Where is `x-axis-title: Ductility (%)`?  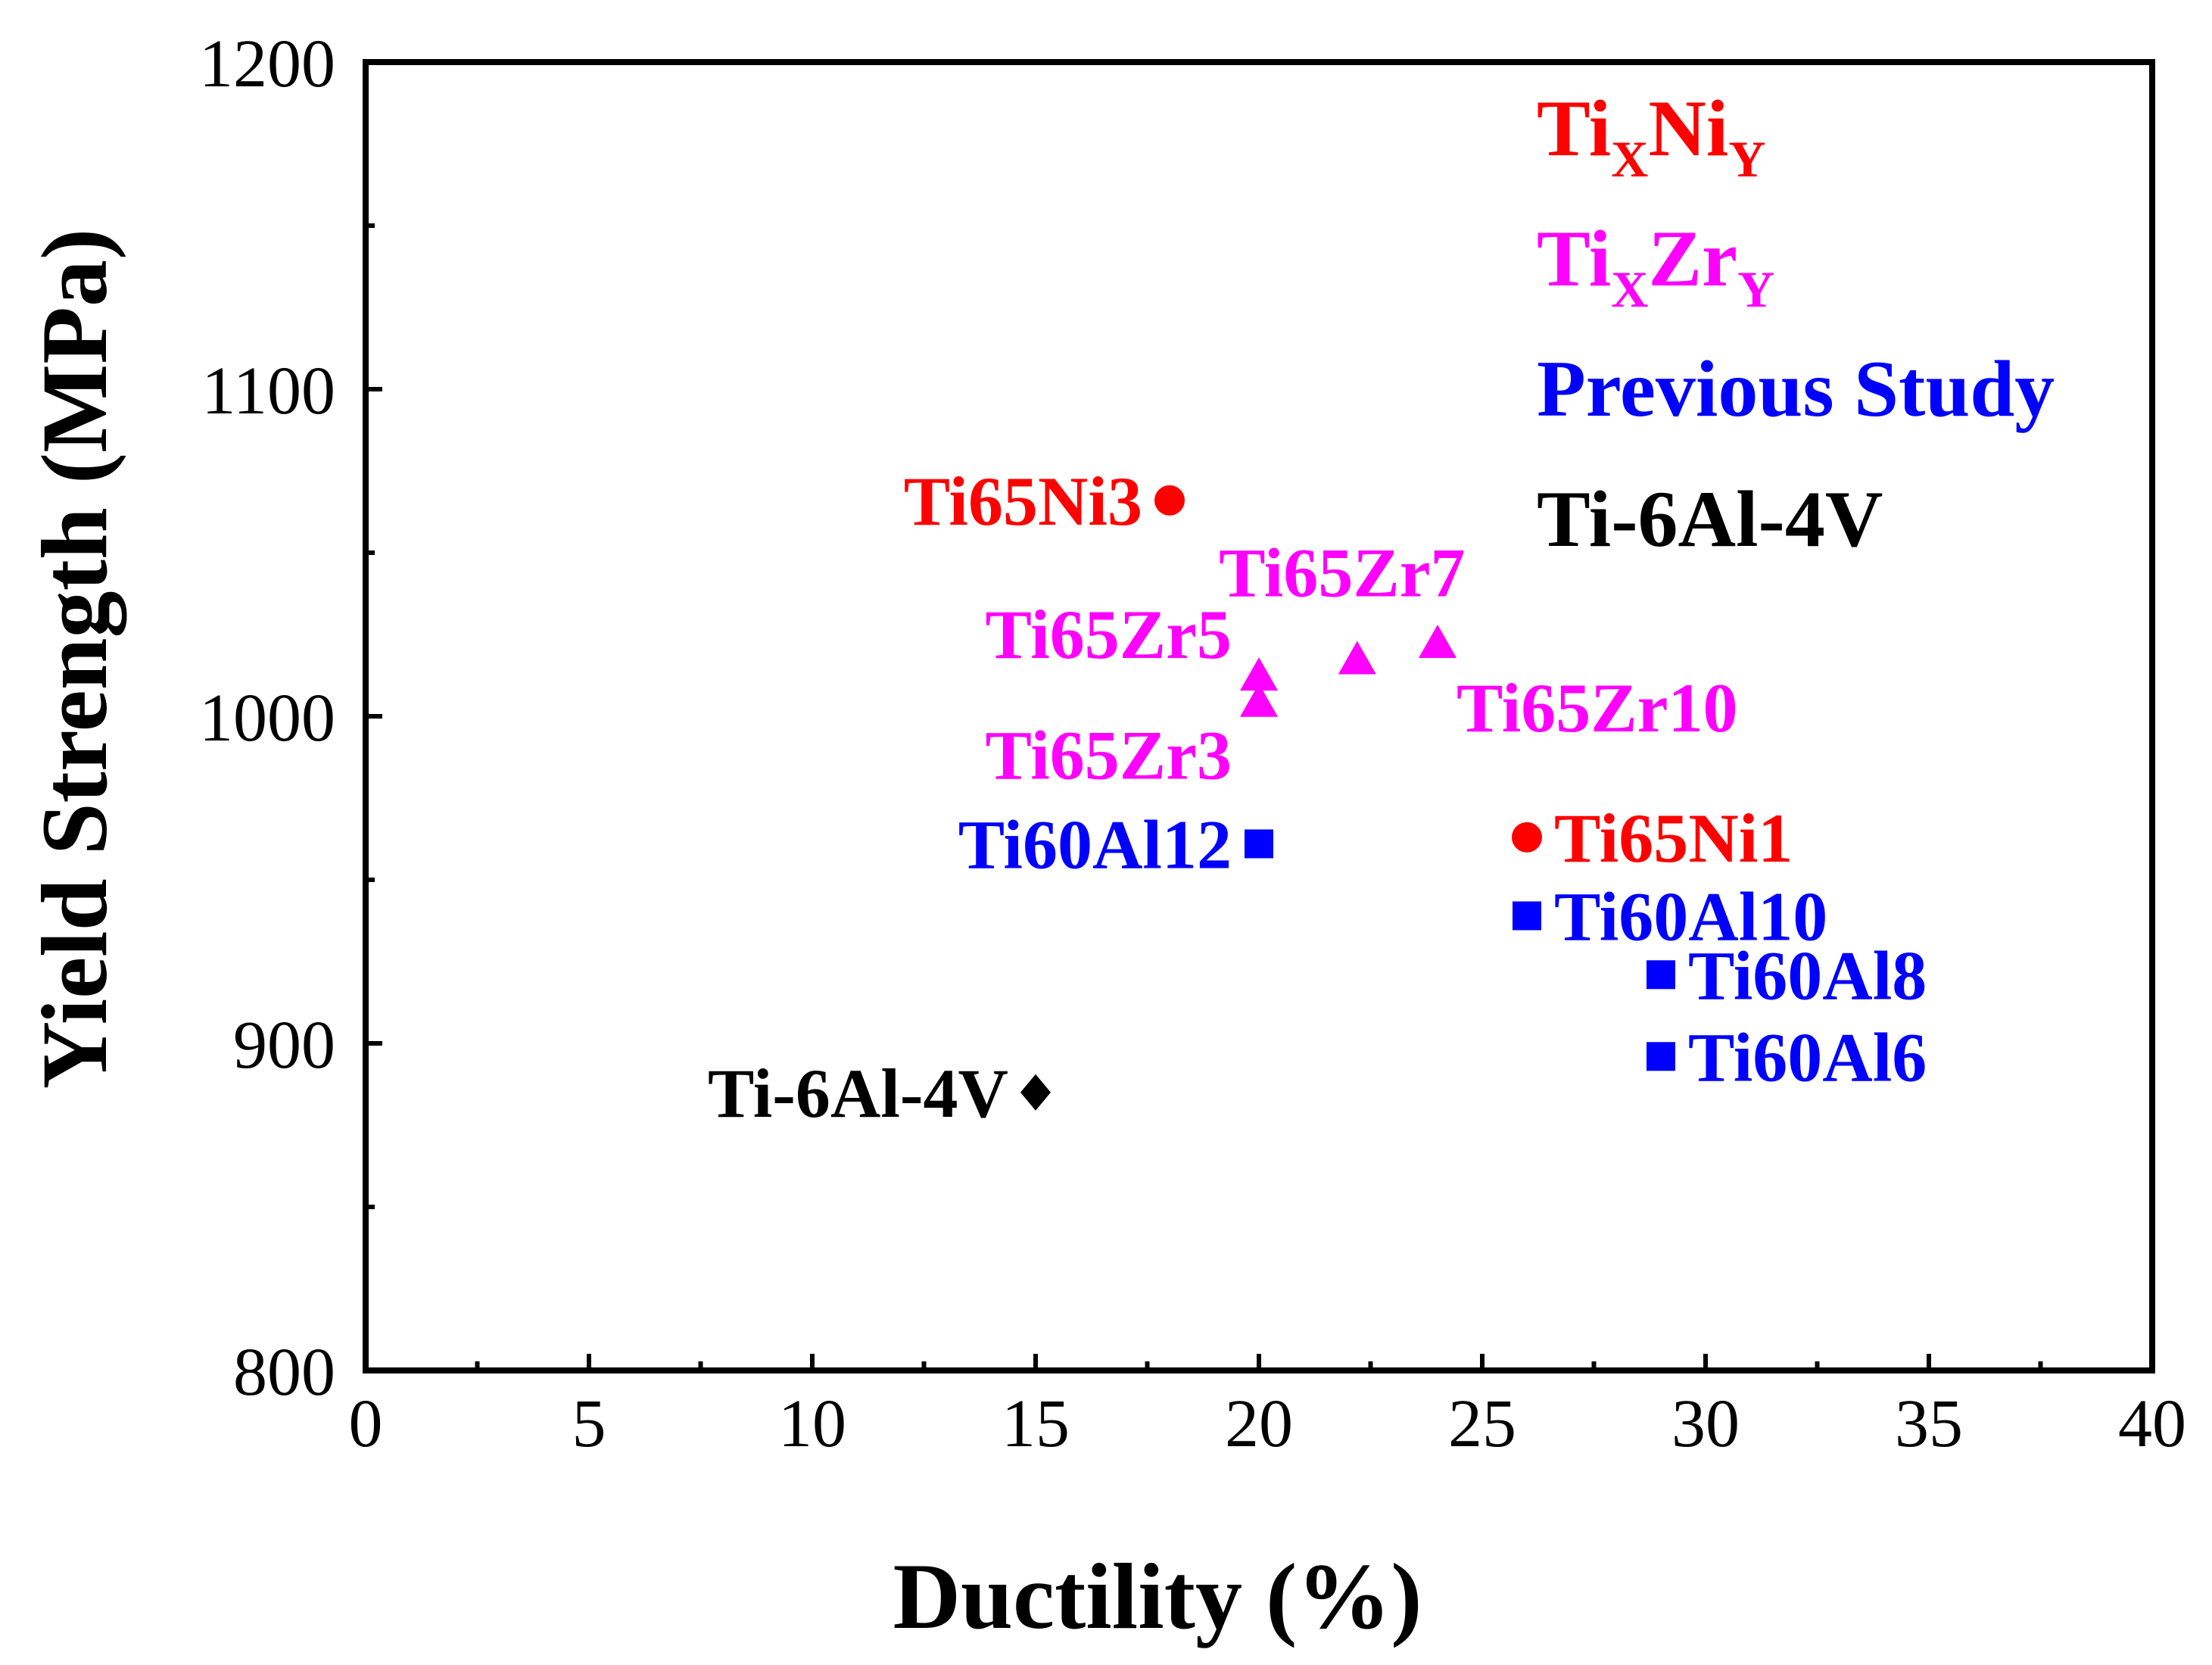 x-axis-title: Ductility (%) is located at coordinates (1157, 1596).